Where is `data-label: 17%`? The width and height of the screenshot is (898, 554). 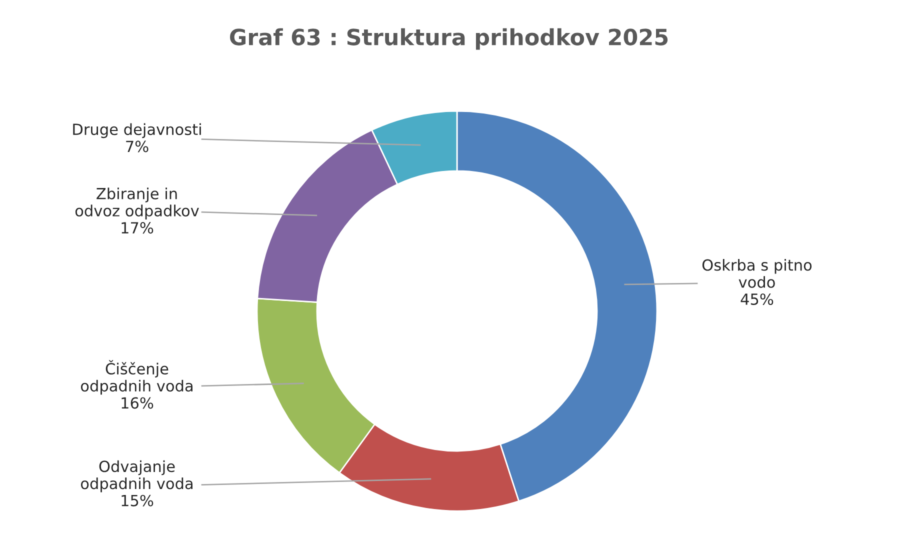 data-label: 17% is located at coordinates (138, 228).